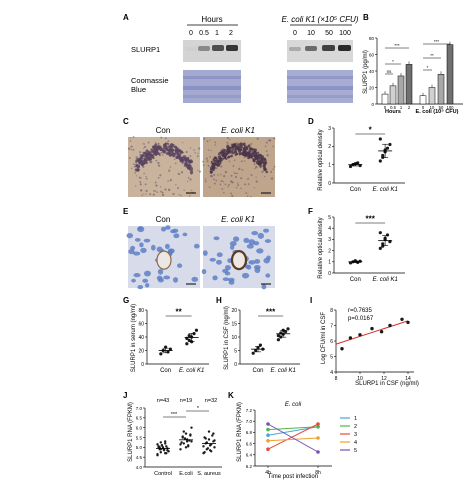 Image resolution: width=474 pixels, height=490 pixels. Describe the element at coordinates (428, 67) in the screenshot. I see `sig-label-3: *` at that location.